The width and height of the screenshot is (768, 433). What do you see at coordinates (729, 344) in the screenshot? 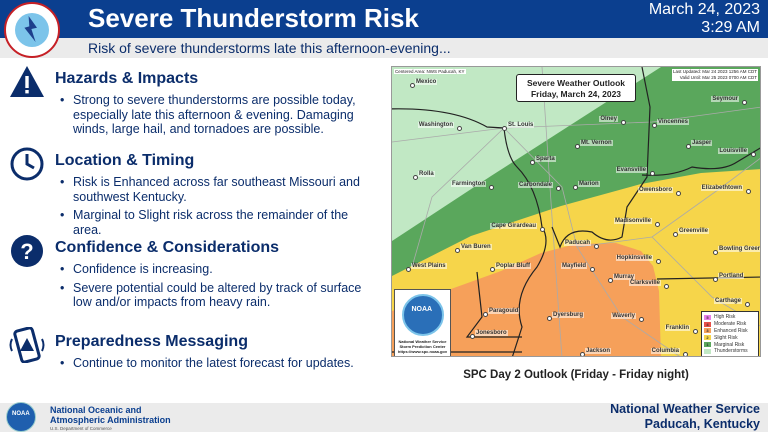
I see `legend-label: Marginal Risk` at bounding box center [729, 344].